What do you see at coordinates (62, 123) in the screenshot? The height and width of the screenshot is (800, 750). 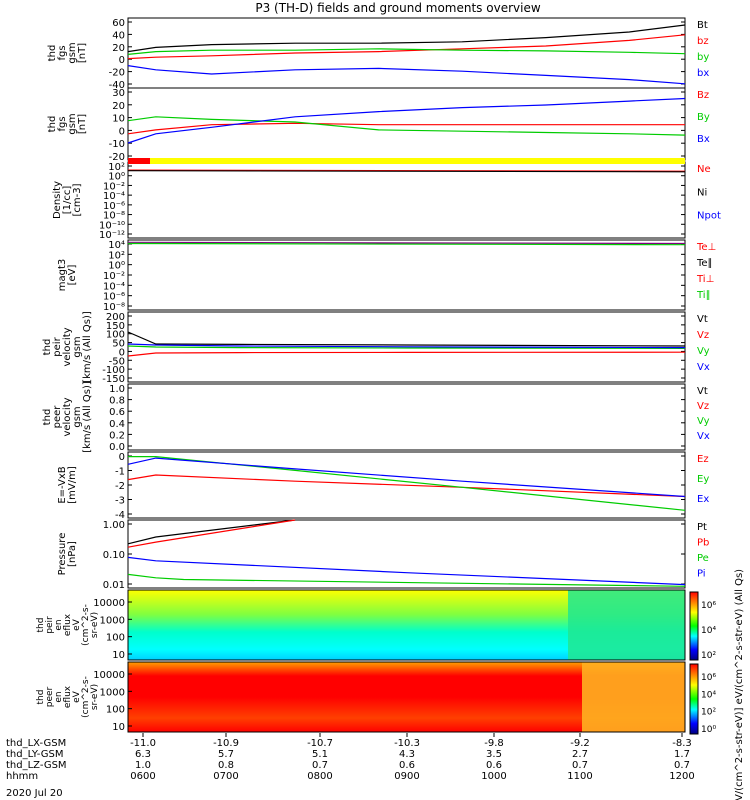 I see `y-axis-label: fgs` at bounding box center [62, 123].